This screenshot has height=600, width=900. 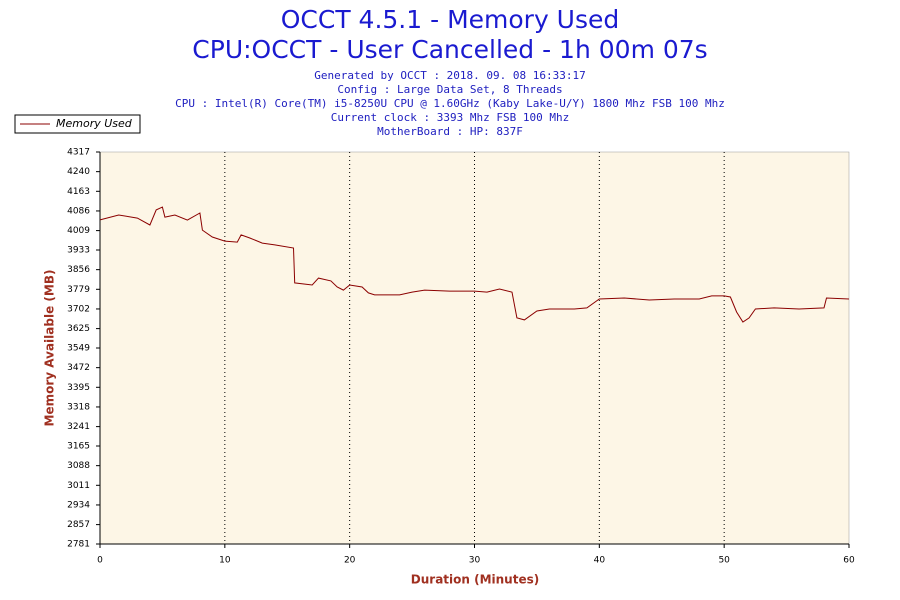 I want to click on x-axis-label: Duration (Minutes), so click(x=475, y=580).